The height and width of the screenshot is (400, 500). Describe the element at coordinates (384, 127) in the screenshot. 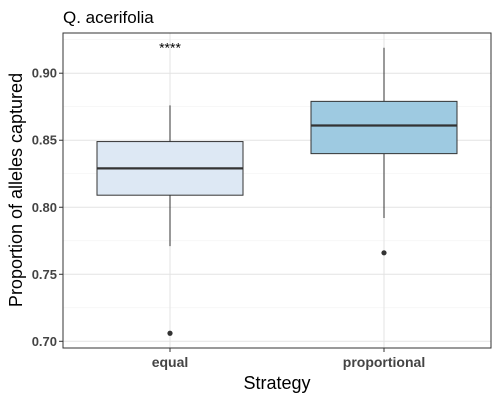

I see `box-proportional` at that location.